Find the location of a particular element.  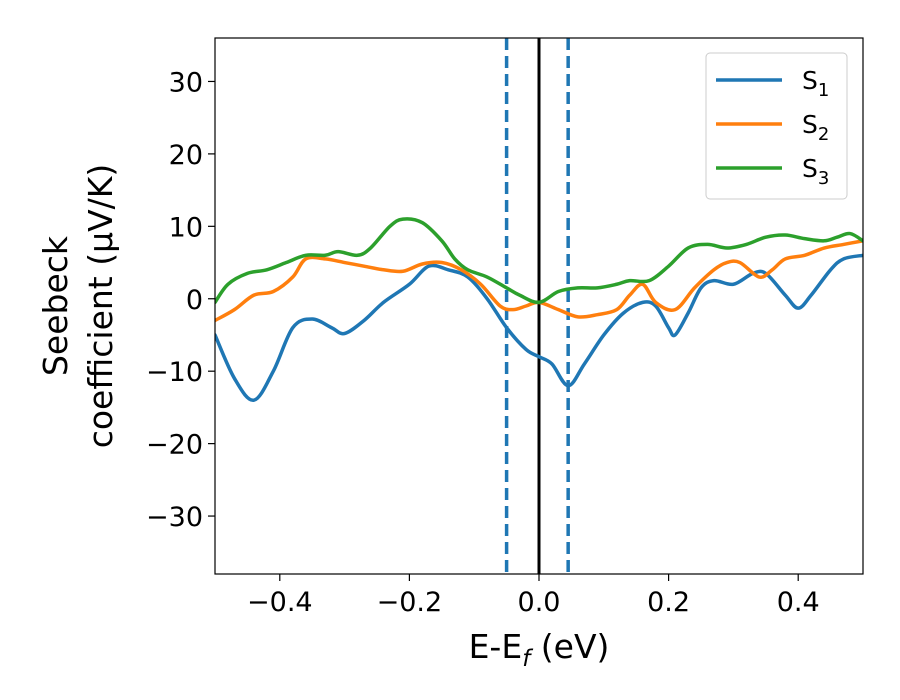

x-tick-label: 0.2 is located at coordinates (668, 602).